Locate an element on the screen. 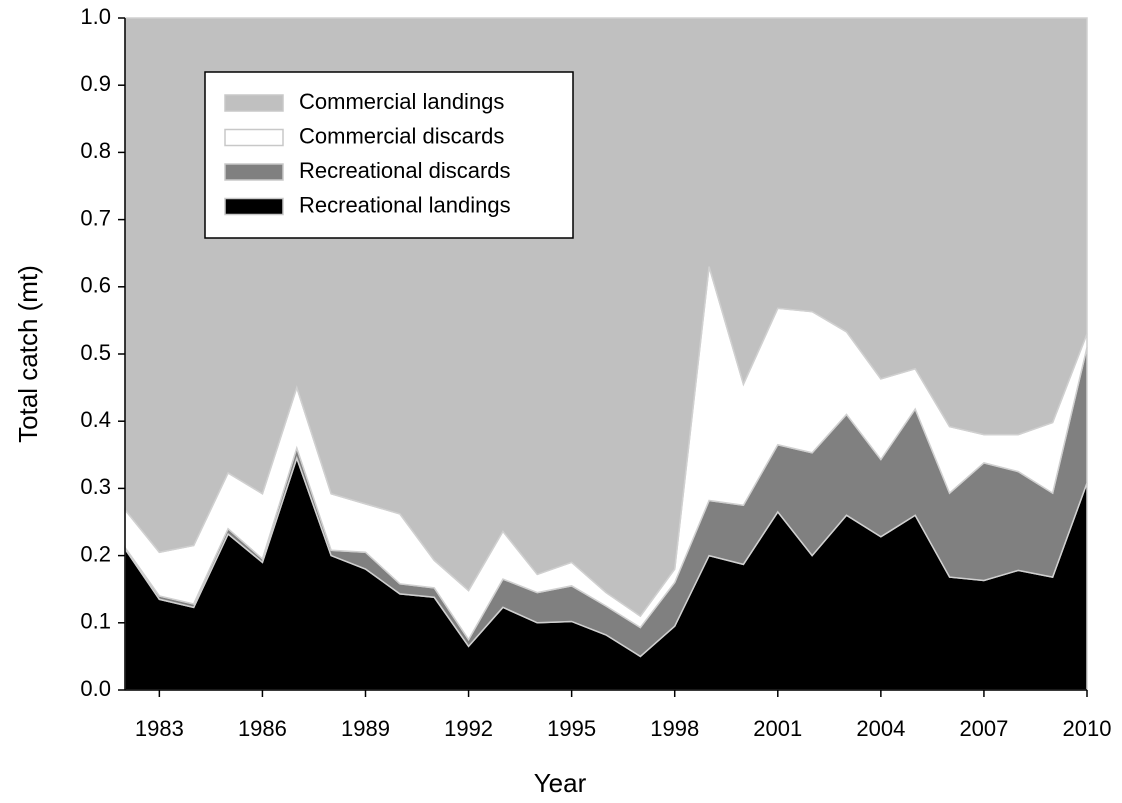  y-tick-label: 0.5 is located at coordinates (95, 352).